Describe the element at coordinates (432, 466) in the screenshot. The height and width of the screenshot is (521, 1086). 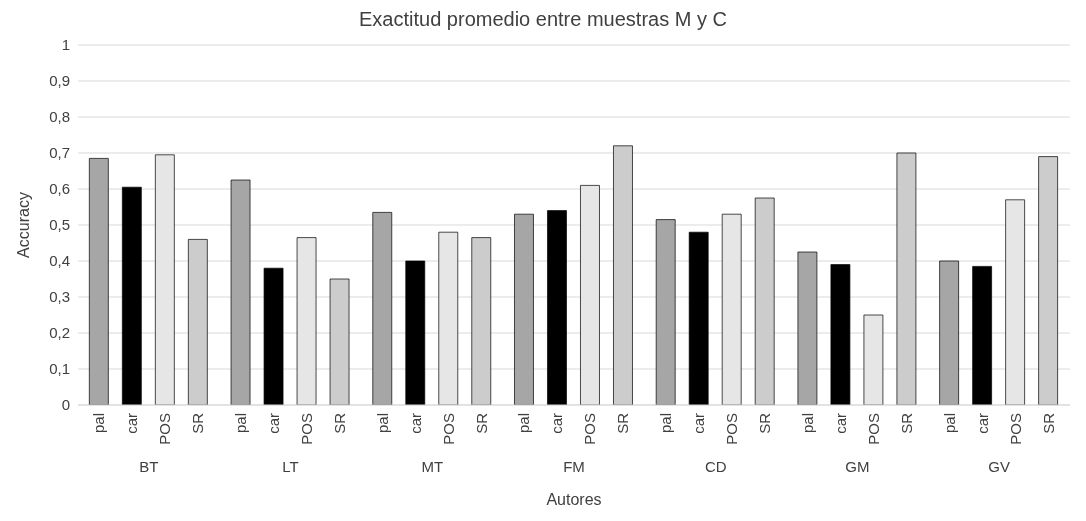
I see `x-tick-label: MT` at that location.